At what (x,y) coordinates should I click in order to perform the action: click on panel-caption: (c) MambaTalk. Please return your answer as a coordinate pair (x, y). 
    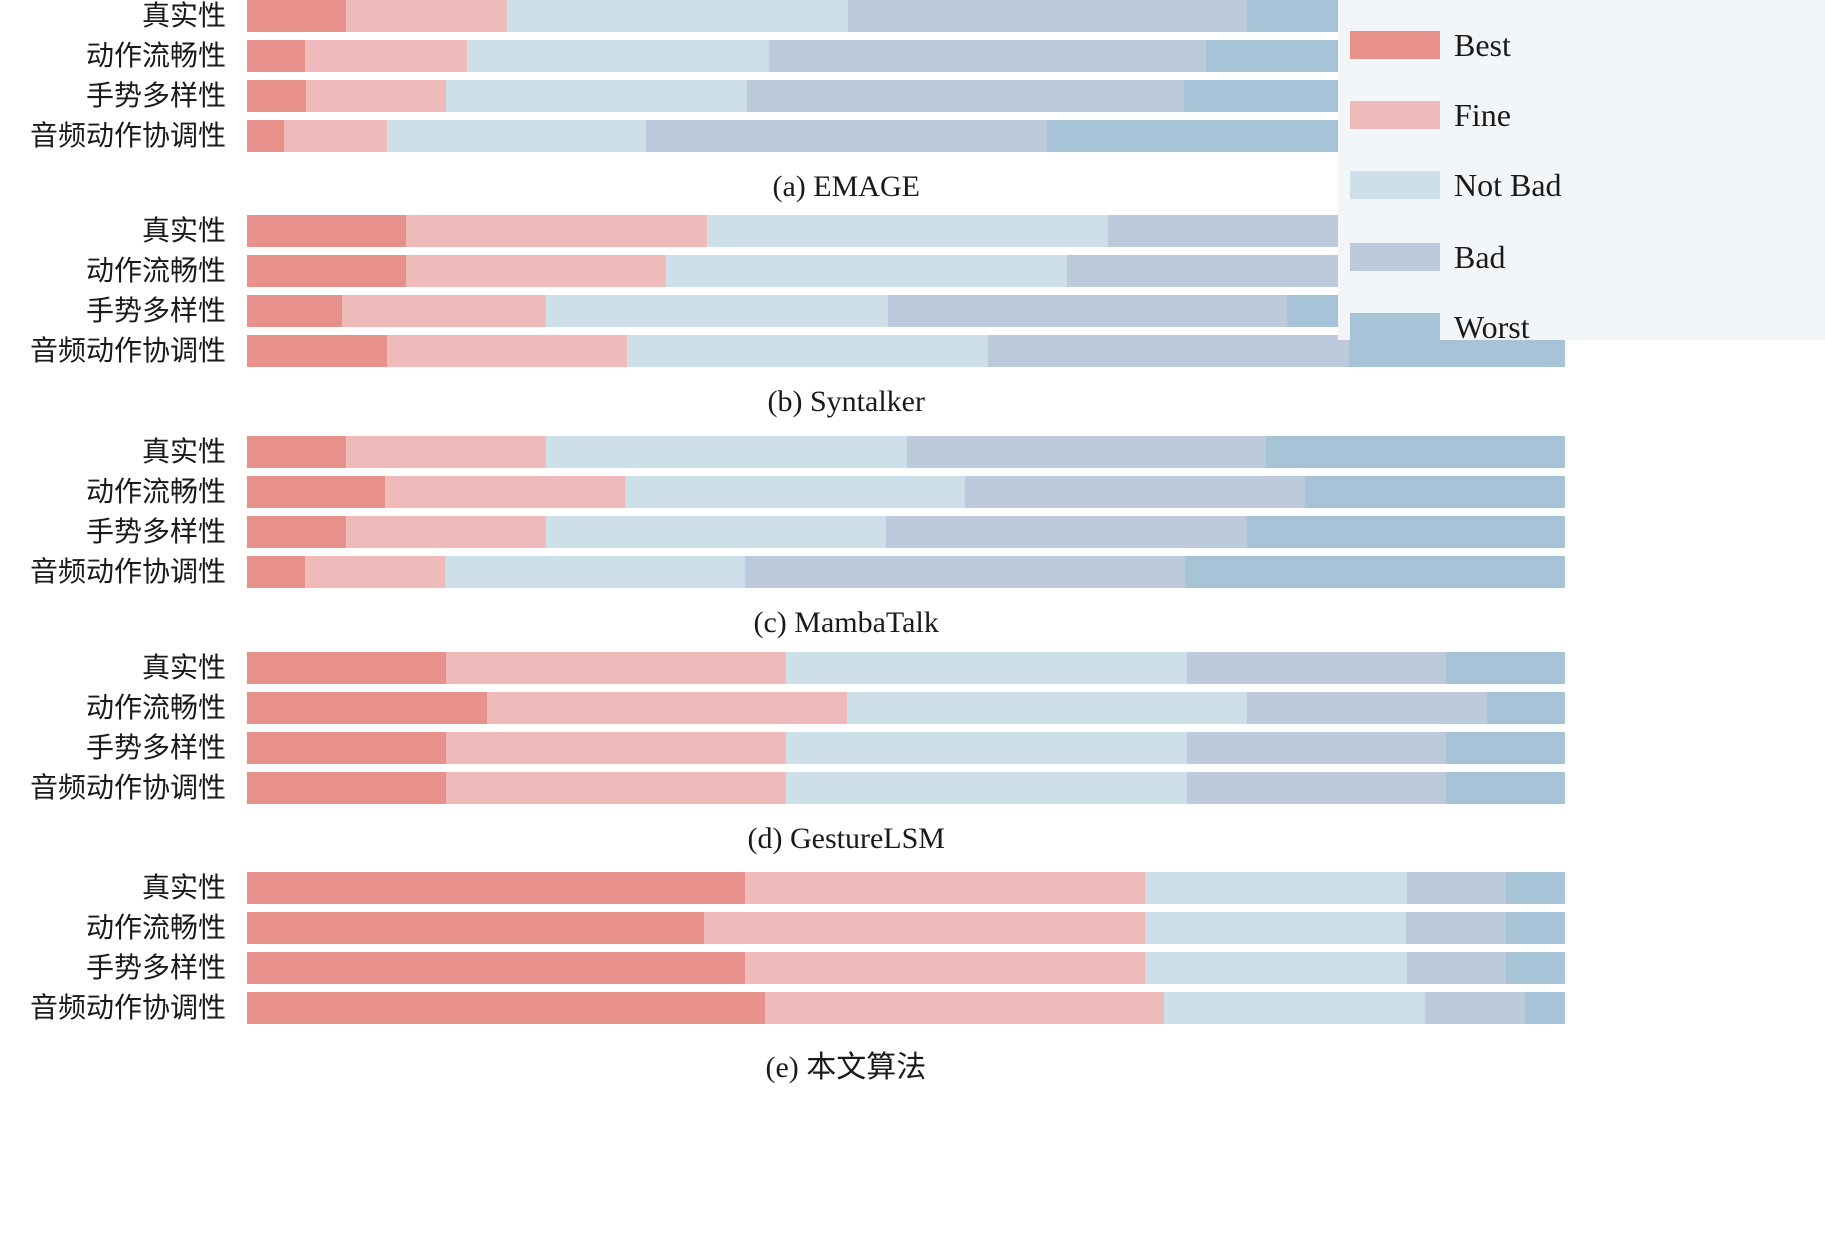
    Looking at the image, I should click on (846, 622).